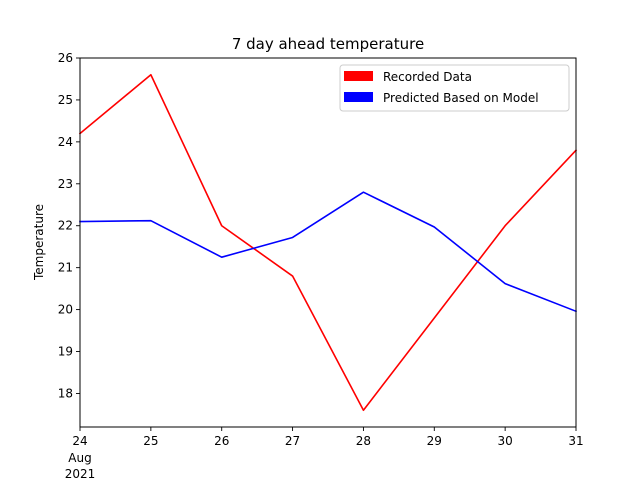 This screenshot has height=484, width=640. What do you see at coordinates (328, 44) in the screenshot?
I see `chart-title: 7 day ahead temperature` at bounding box center [328, 44].